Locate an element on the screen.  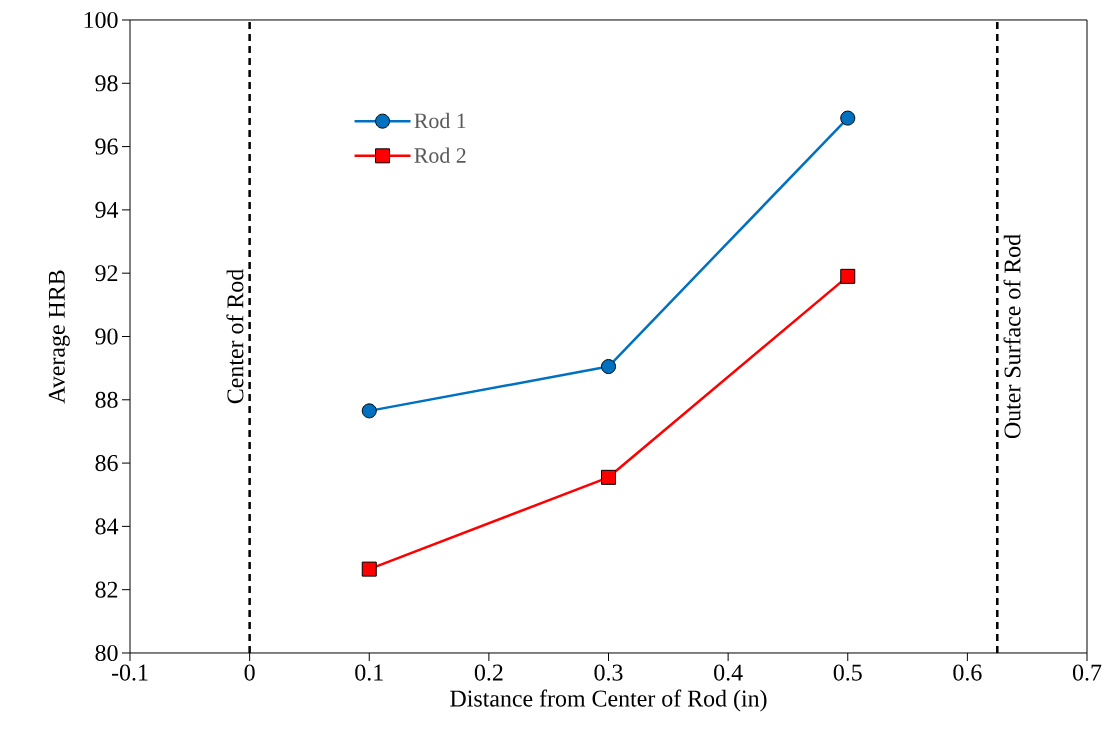
y-tick-label: 90 is located at coordinates (106, 336).